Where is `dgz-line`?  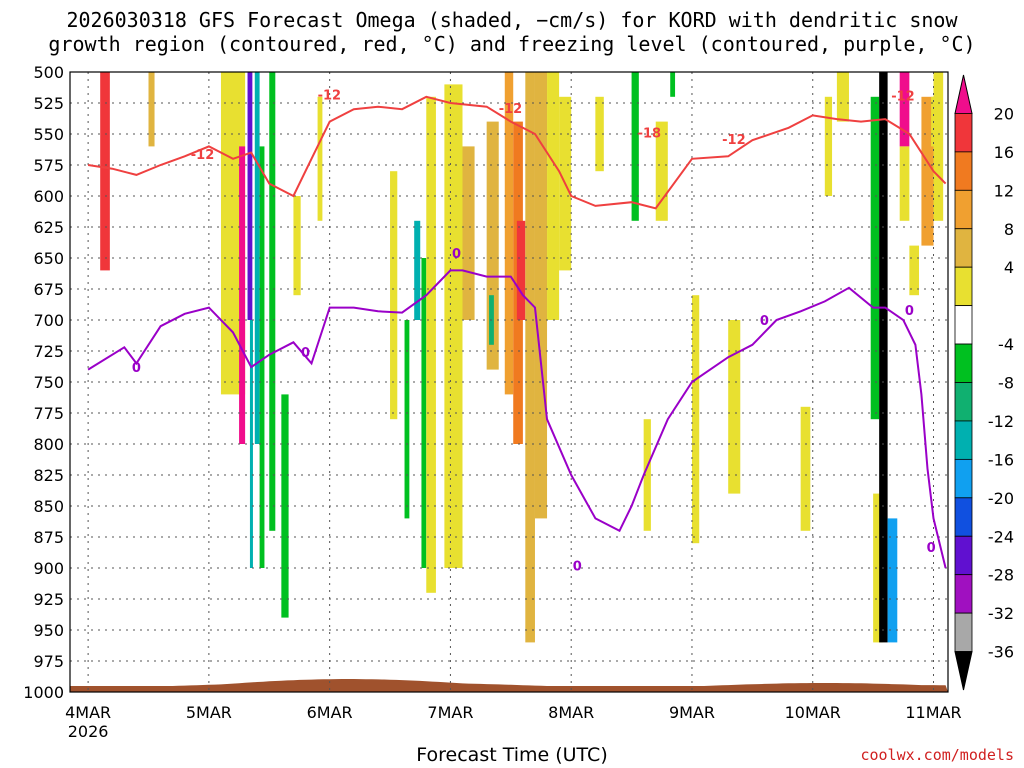 dgz-line is located at coordinates (517, 152).